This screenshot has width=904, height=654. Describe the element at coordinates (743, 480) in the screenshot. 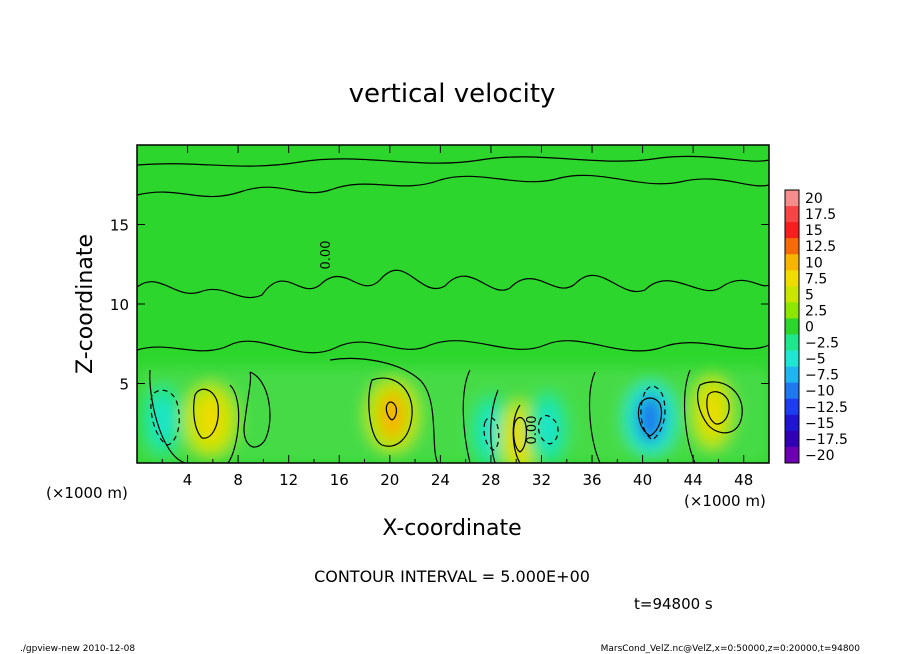

I see `x-tick-label: 48` at that location.